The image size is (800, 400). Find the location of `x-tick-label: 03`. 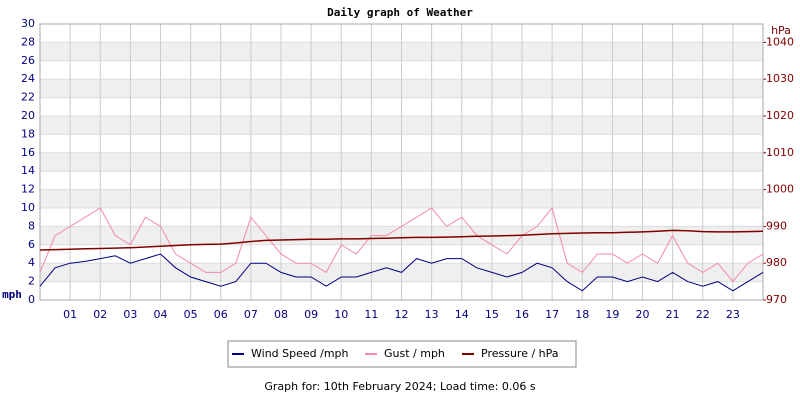

x-tick-label: 03 is located at coordinates (130, 314).